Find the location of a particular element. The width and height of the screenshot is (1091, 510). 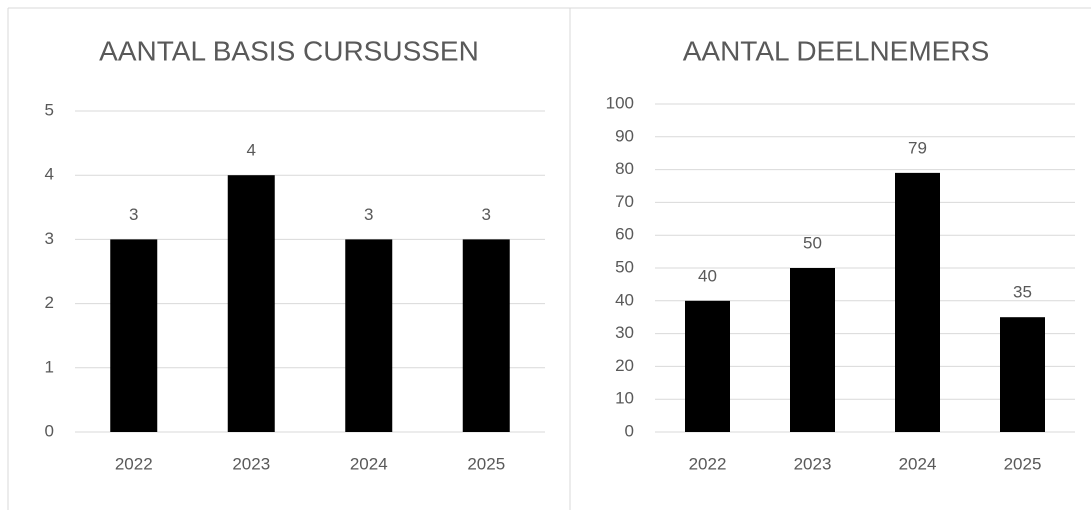

data-label: 35 is located at coordinates (1022, 292).